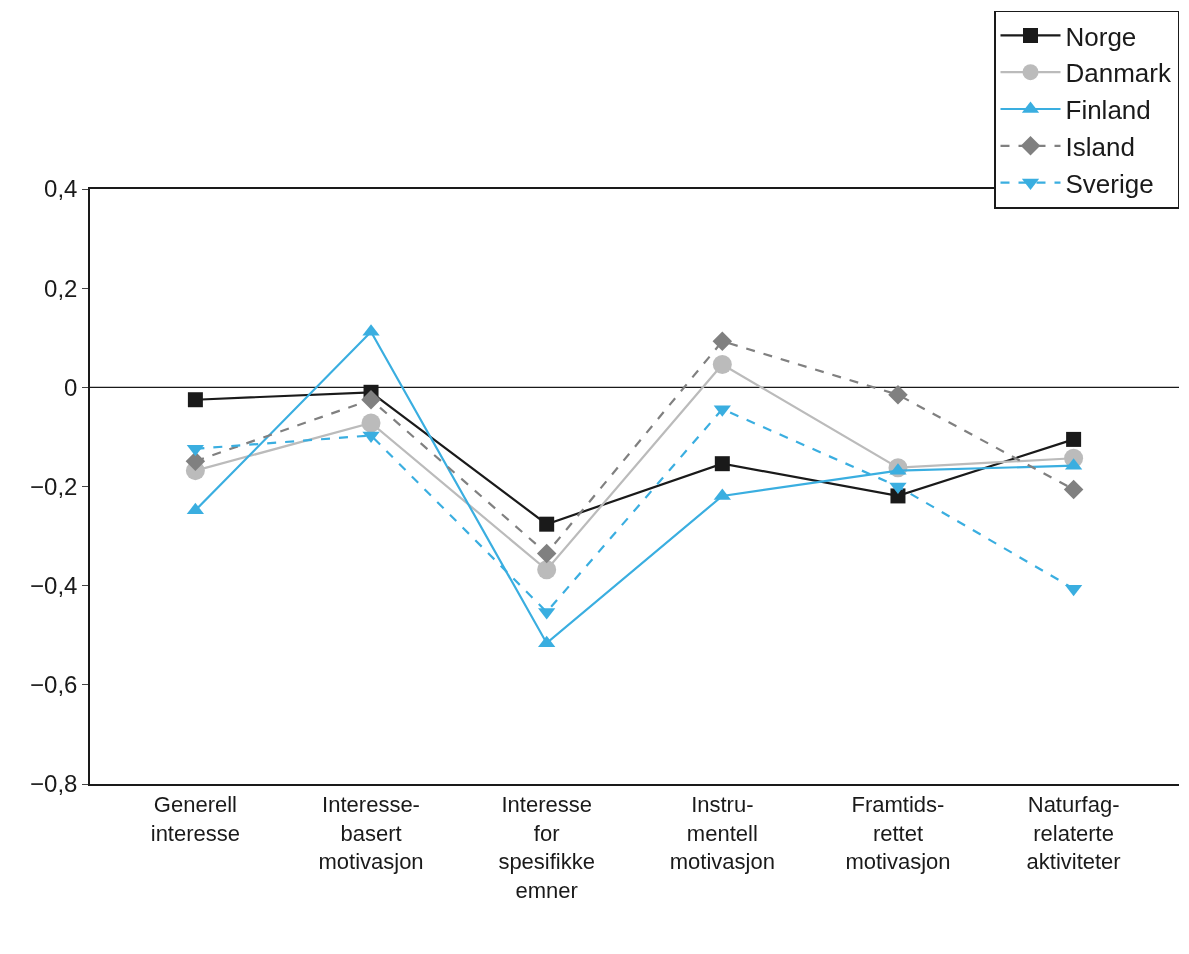 The width and height of the screenshot is (1189, 954). Describe the element at coordinates (54, 685) in the screenshot. I see `y-tick-label: −0,6` at that location.